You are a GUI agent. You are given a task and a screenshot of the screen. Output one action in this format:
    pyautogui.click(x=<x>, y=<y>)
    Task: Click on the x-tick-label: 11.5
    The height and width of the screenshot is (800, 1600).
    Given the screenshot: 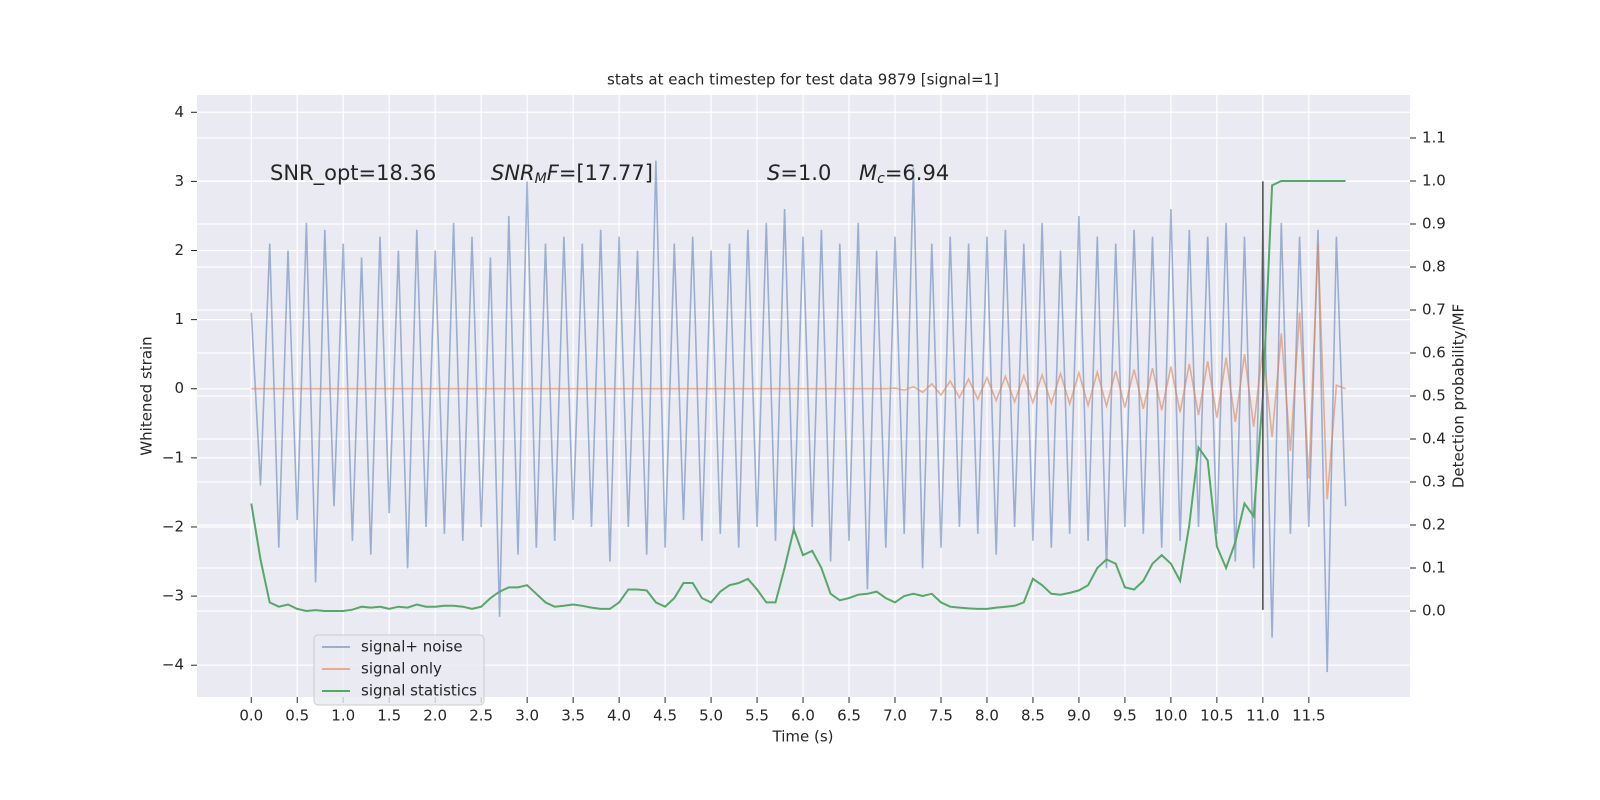 What is the action you would take?
    pyautogui.click(x=1308, y=716)
    